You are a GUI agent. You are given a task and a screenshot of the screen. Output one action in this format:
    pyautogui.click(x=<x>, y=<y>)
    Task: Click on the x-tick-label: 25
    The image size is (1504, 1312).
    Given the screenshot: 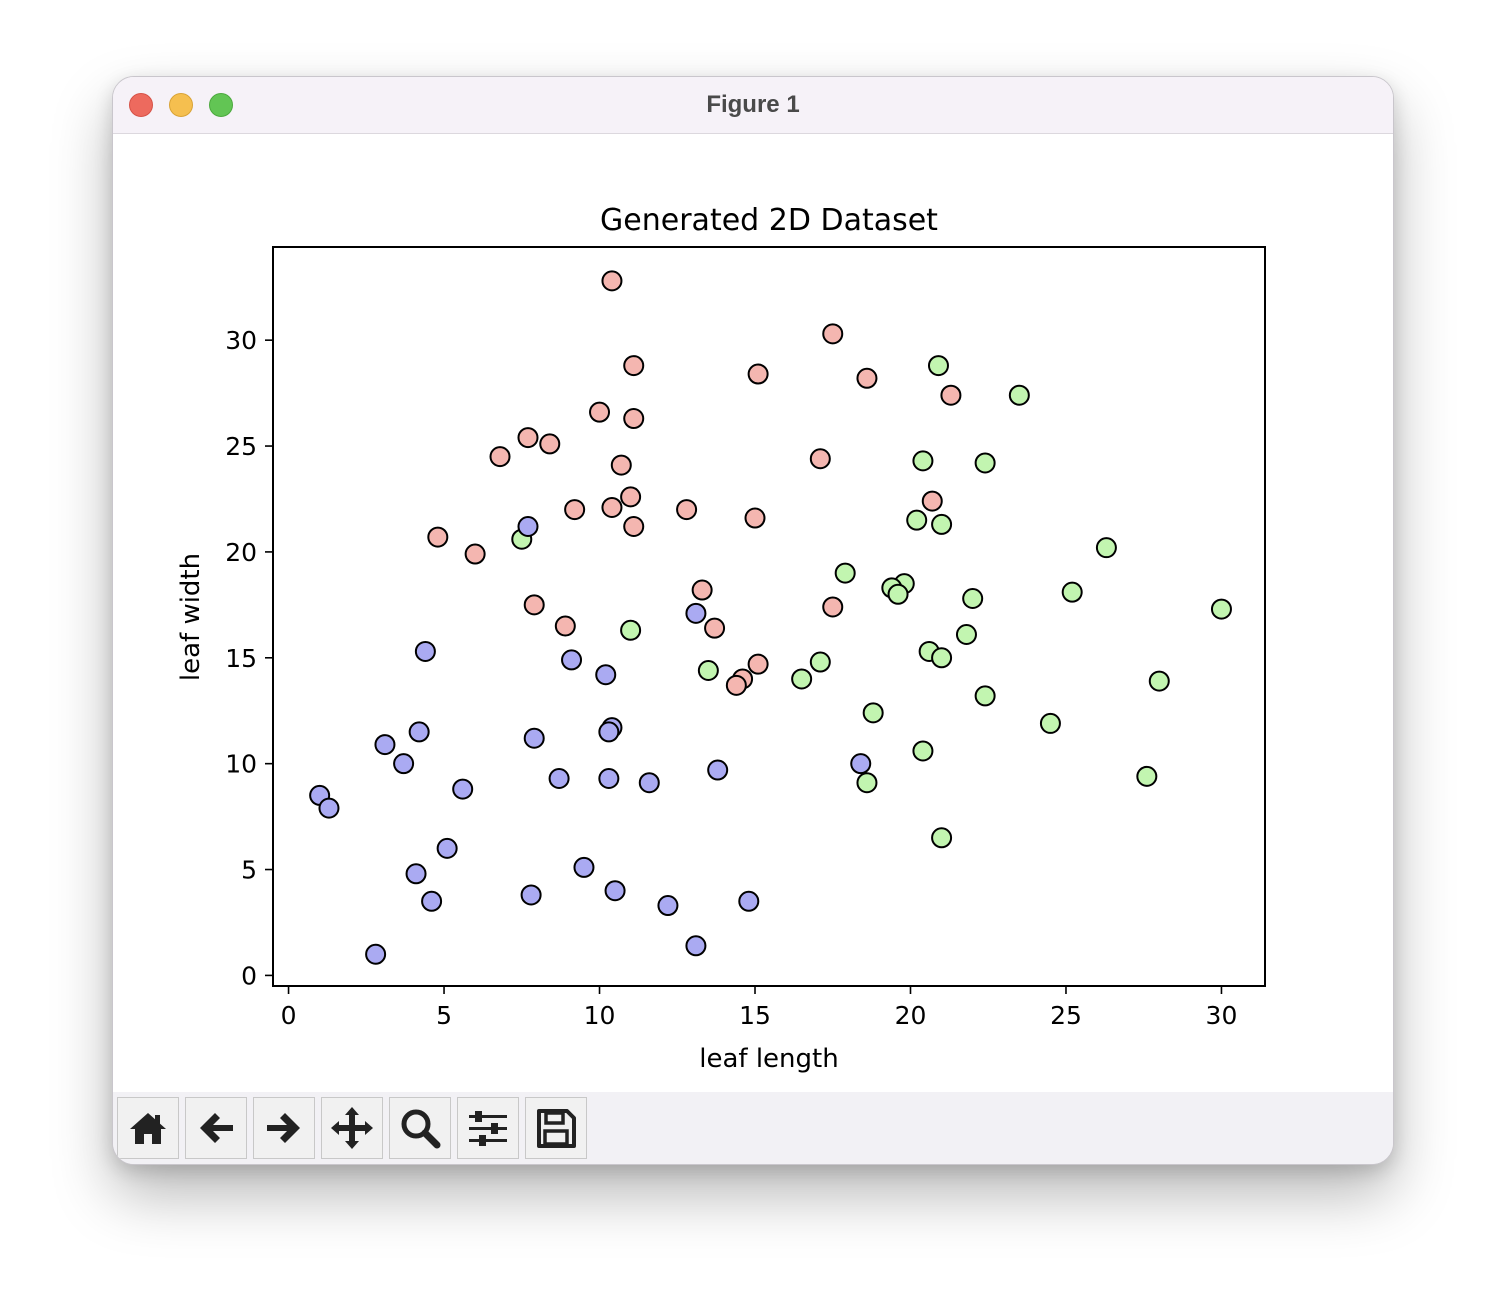 What is the action you would take?
    pyautogui.click(x=1066, y=1015)
    